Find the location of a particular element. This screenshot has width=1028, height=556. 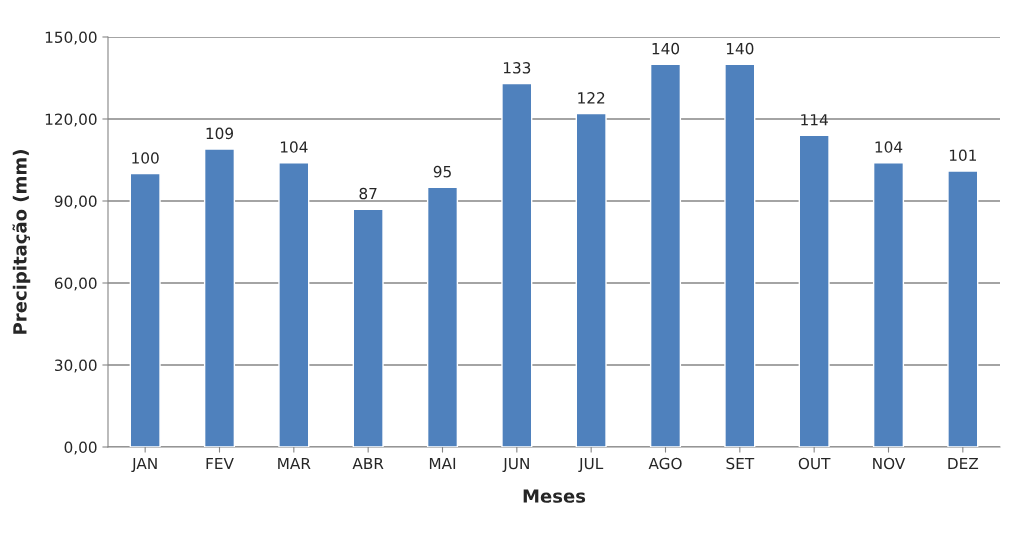

data-label: 95 is located at coordinates (442, 171).